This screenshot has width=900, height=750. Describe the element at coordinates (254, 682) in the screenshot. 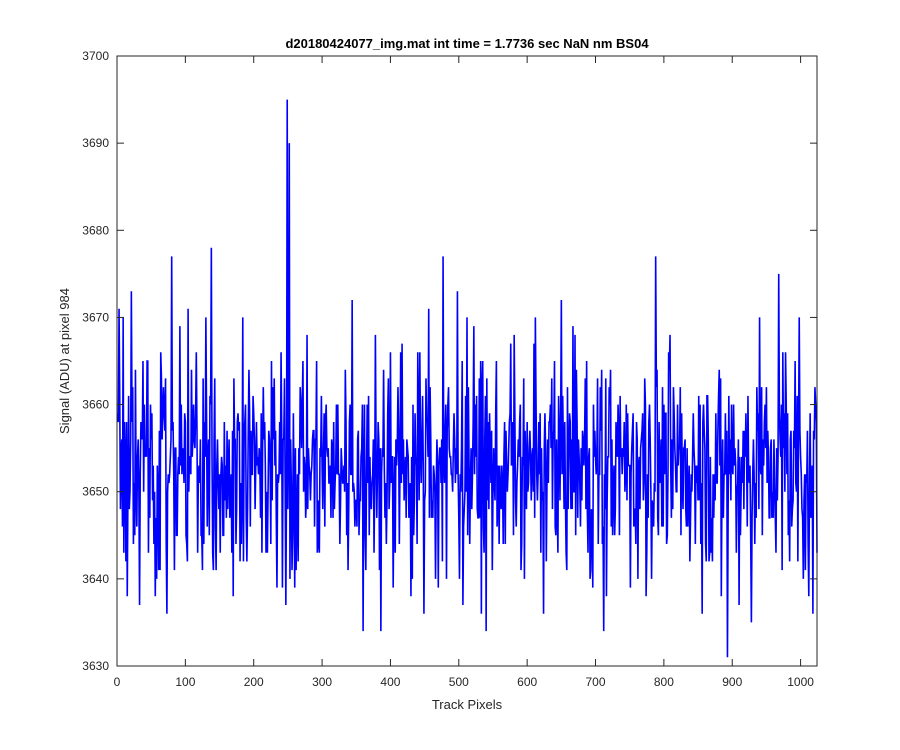

I see `x-tick-label: 200` at that location.